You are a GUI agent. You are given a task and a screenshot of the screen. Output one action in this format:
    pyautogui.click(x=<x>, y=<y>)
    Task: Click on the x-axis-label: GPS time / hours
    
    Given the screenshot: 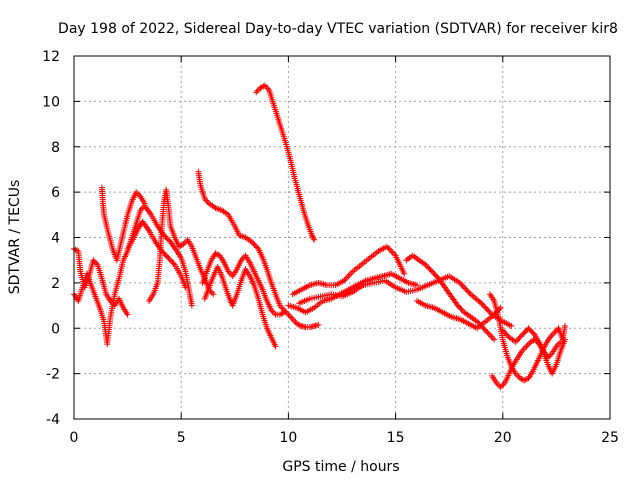 What is the action you would take?
    pyautogui.click(x=340, y=467)
    